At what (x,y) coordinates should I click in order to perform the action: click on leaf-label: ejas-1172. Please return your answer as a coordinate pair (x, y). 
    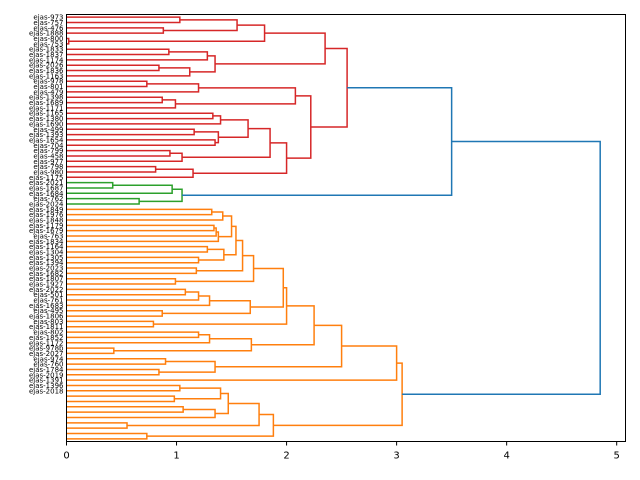
    Looking at the image, I should click on (46, 343).